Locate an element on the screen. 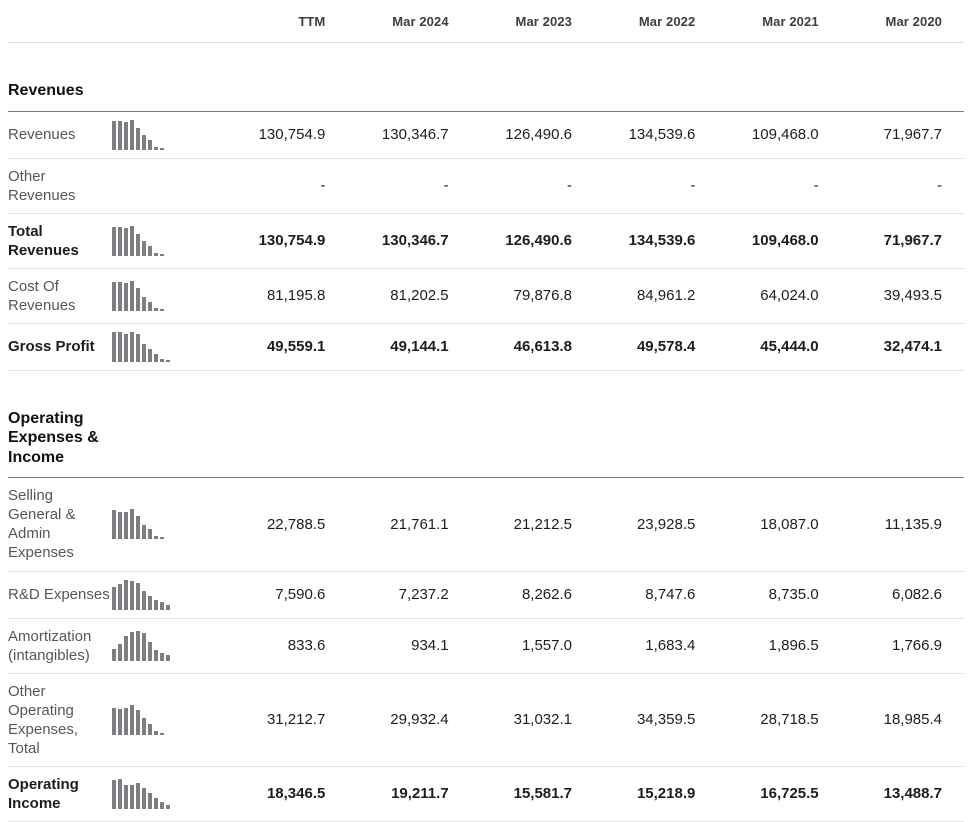 The image size is (972, 822). cell-value: 11,135.9 is located at coordinates (913, 524).